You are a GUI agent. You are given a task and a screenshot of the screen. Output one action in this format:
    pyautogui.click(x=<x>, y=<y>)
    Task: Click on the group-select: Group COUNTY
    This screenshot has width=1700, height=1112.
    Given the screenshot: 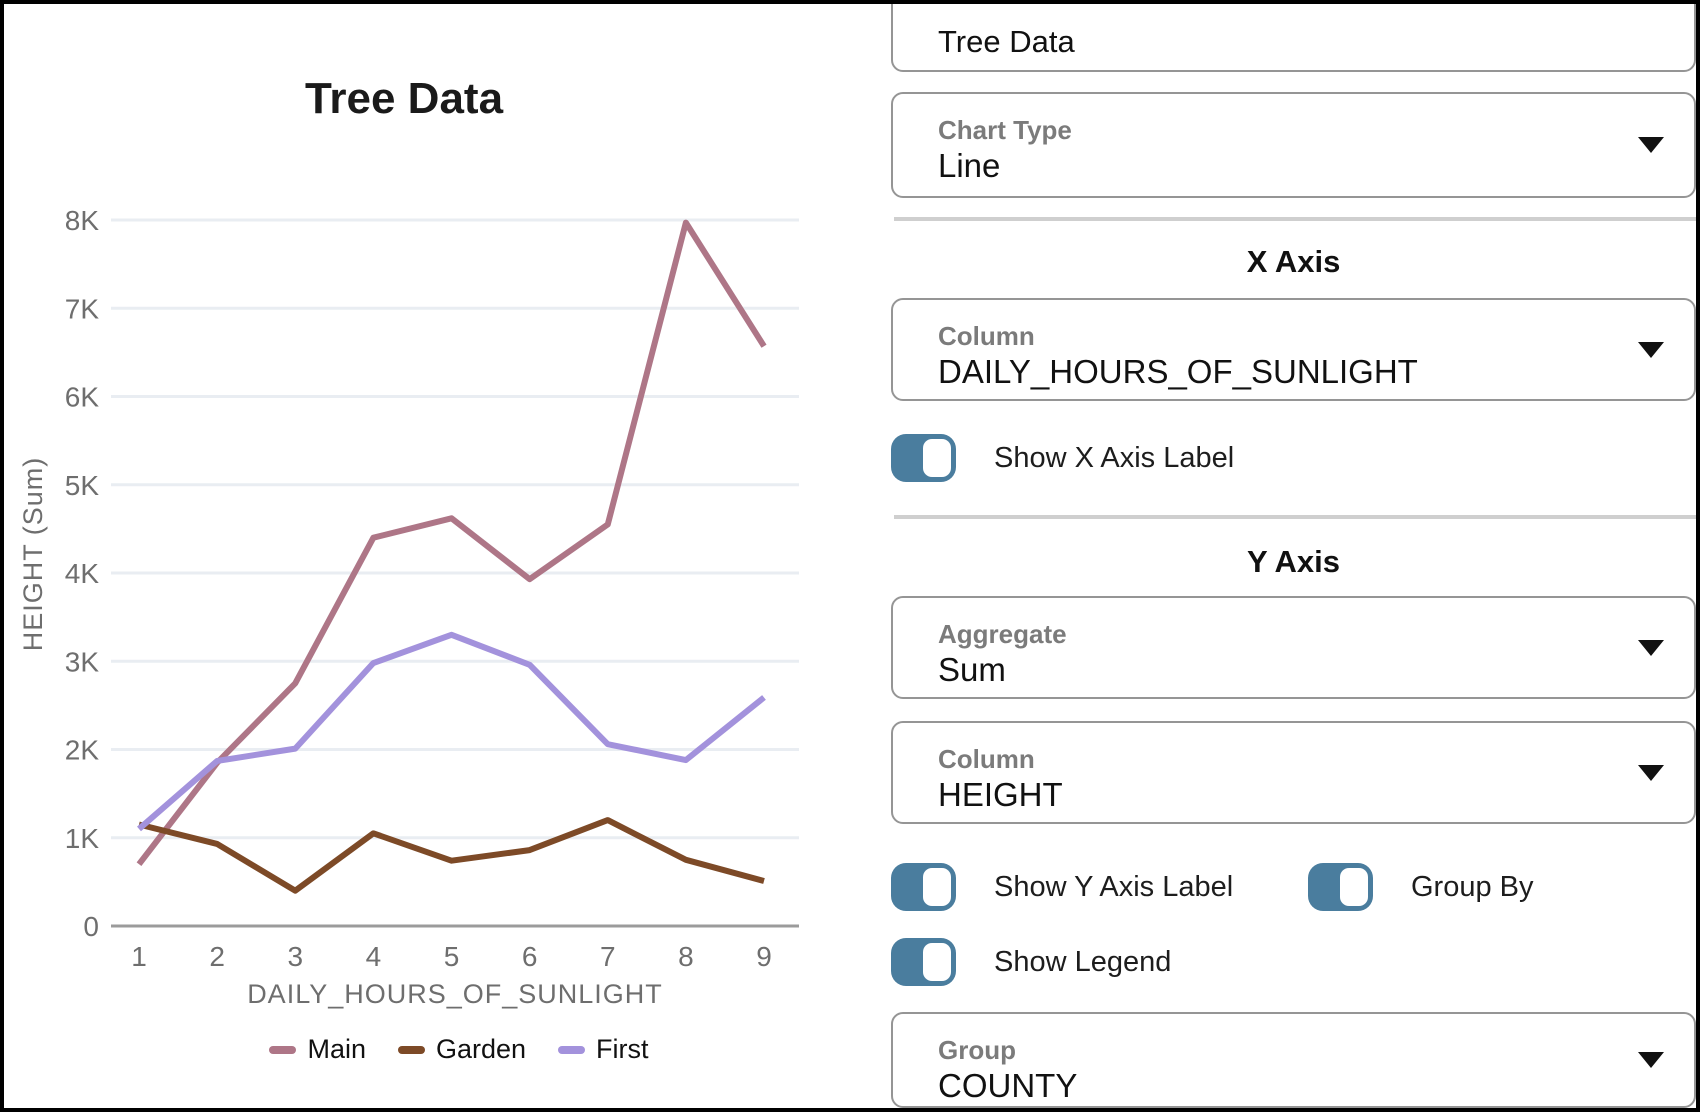 What is the action you would take?
    pyautogui.click(x=1293, y=1060)
    